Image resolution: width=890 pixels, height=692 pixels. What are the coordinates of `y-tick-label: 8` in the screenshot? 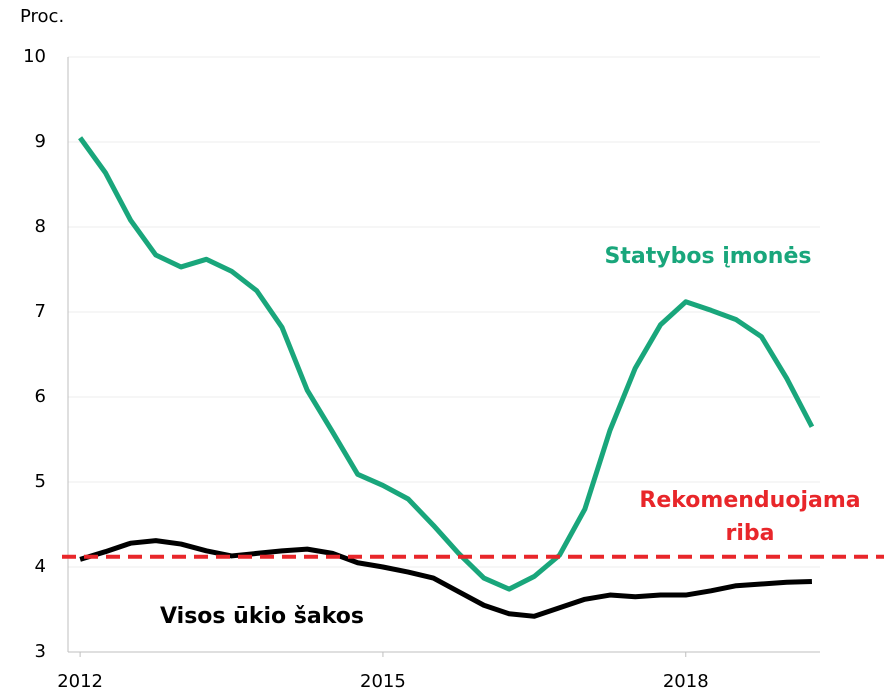 It's located at (40, 226).